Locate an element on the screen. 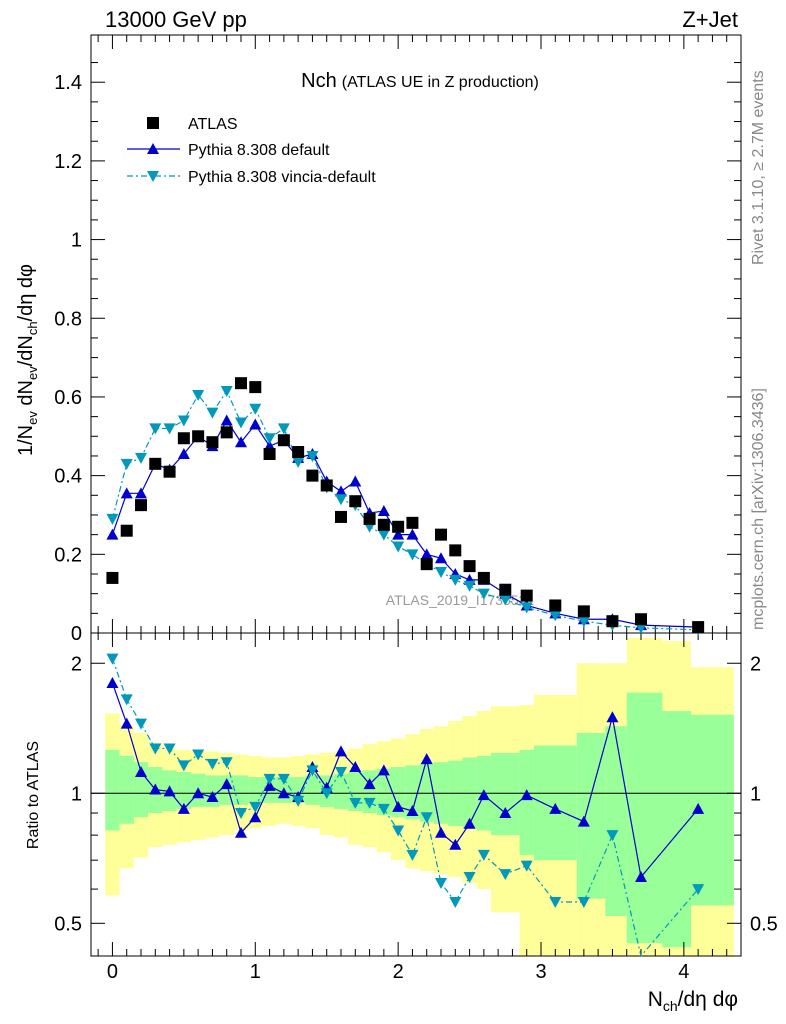  main-y-tick-label: 1 is located at coordinates (76, 241).